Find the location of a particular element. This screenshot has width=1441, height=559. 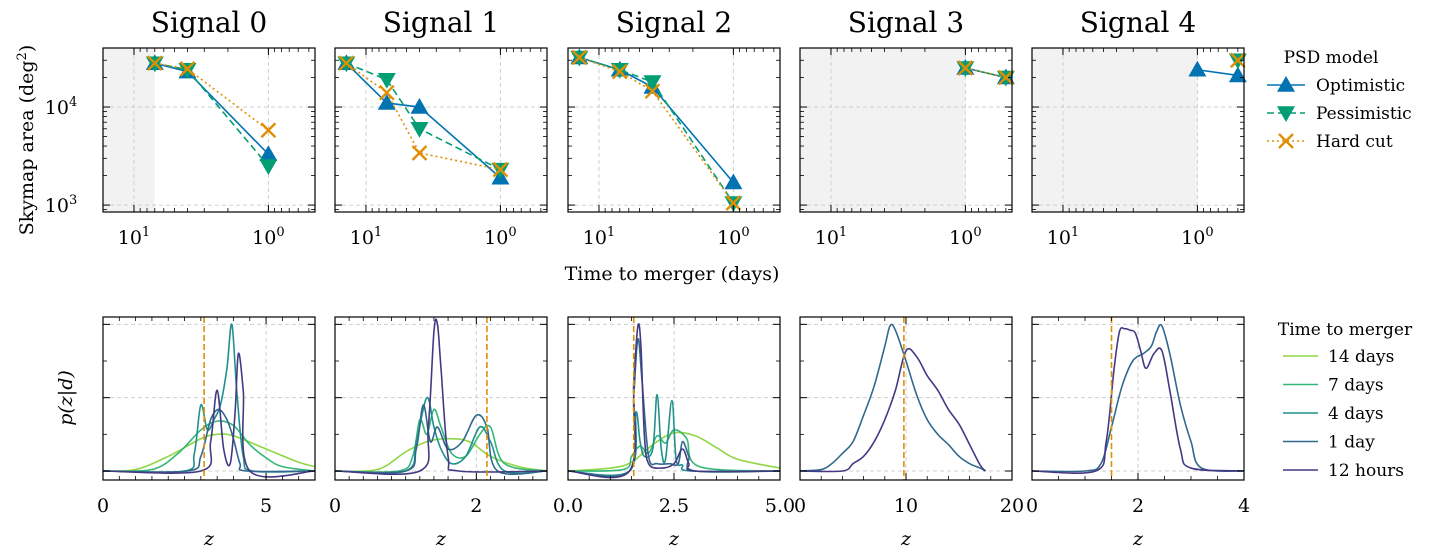

x-tick-label-0: 0.0 is located at coordinates (568, 506).